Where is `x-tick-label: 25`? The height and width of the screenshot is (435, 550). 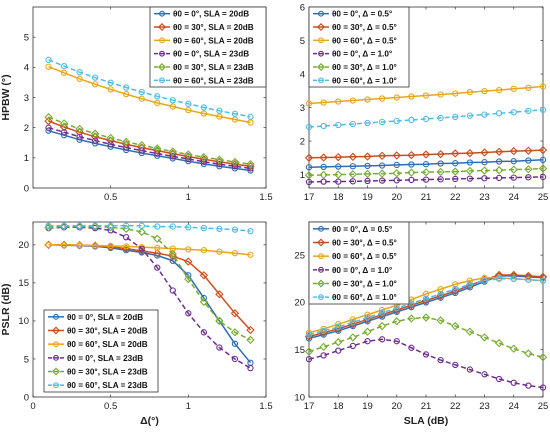 x-tick-label: 25 is located at coordinates (543, 406).